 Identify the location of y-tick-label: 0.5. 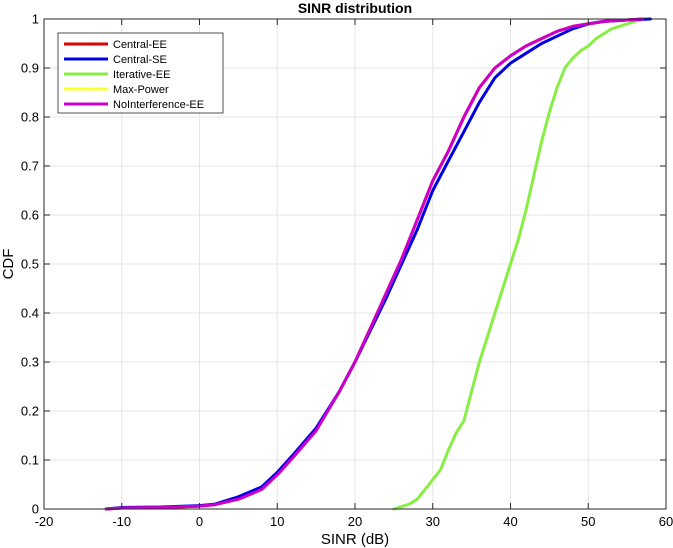
(30, 264).